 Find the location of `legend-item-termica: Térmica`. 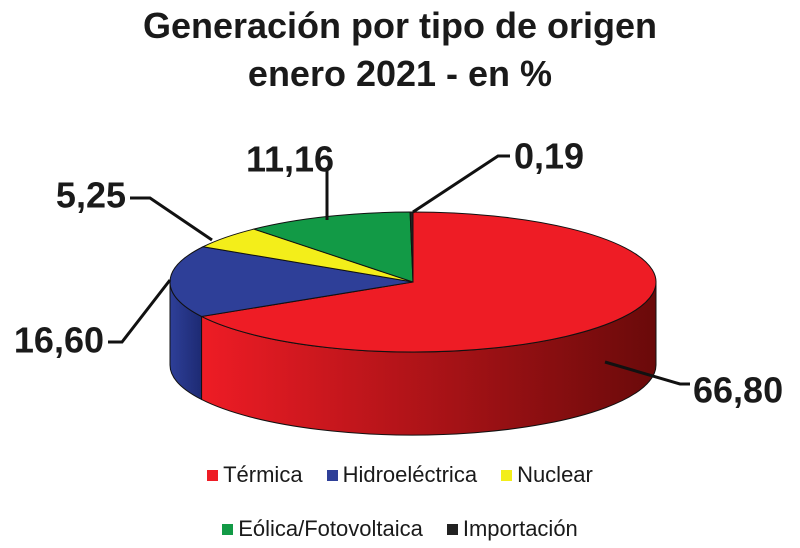

legend-item-termica: Térmica is located at coordinates (255, 475).